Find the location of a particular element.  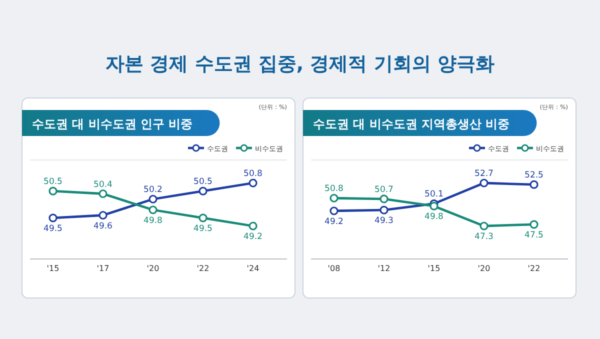

data-label: 49.3 is located at coordinates (384, 221).